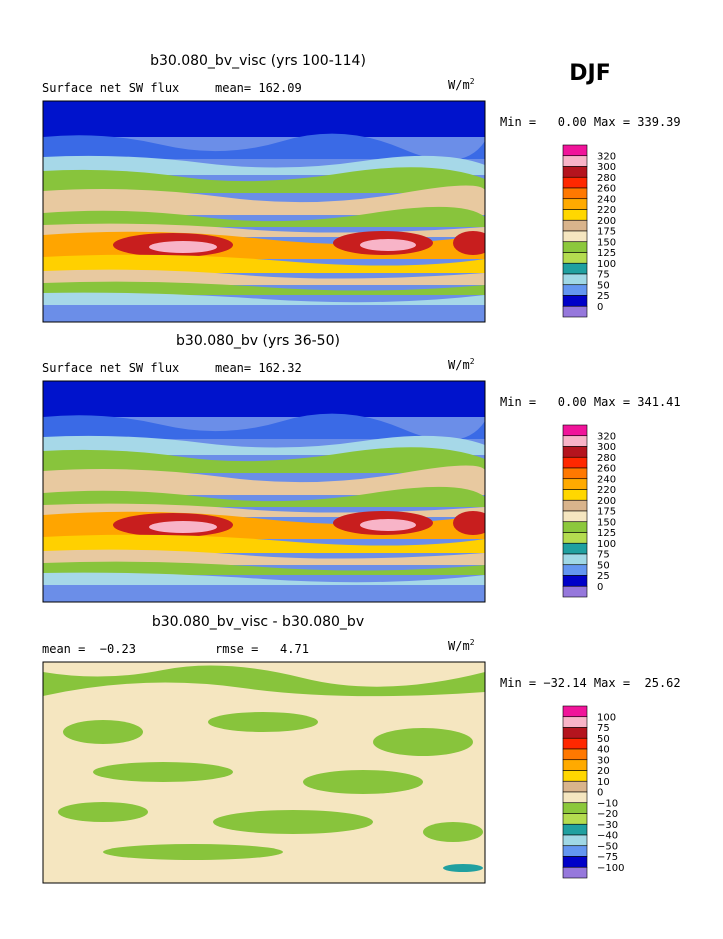 The width and height of the screenshot is (723, 939). Describe the element at coordinates (603, 760) in the screenshot. I see `colorbar-label: 30` at that location.